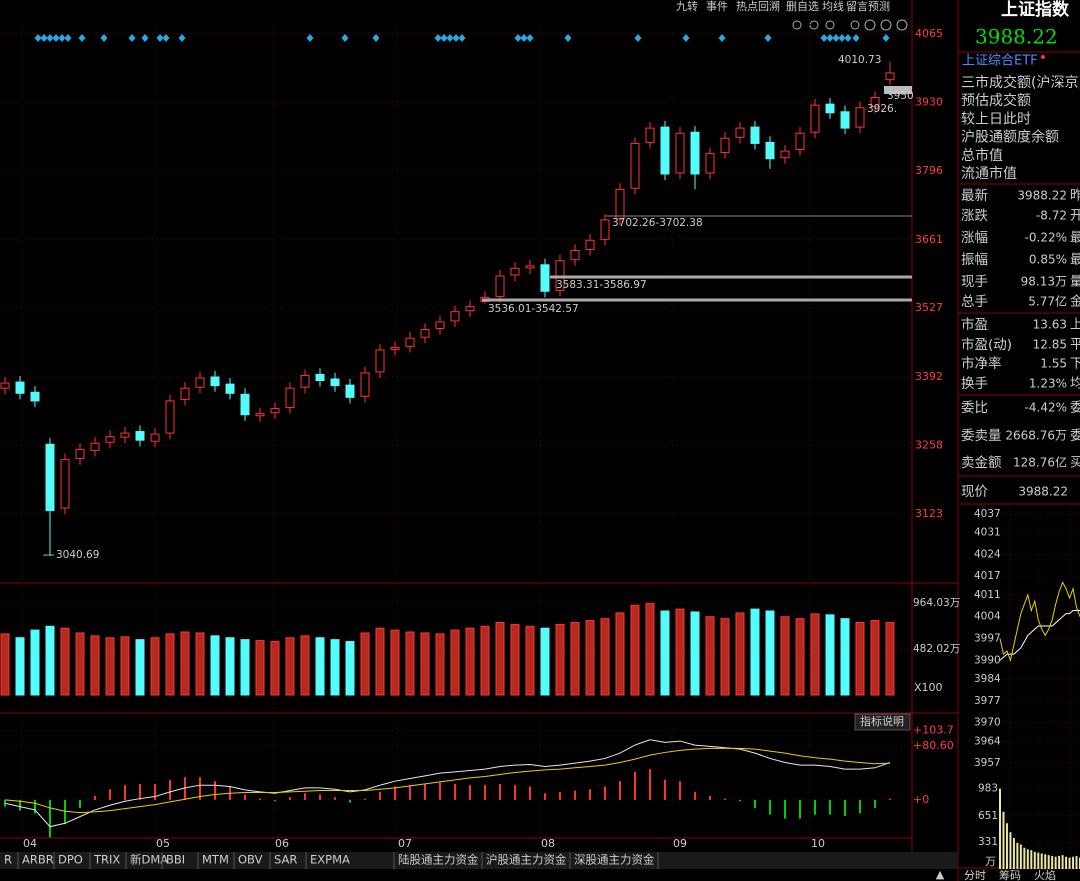 The image size is (1080, 881). What do you see at coordinates (1035, 10) in the screenshot?
I see `quote-name: 上证指数` at bounding box center [1035, 10].